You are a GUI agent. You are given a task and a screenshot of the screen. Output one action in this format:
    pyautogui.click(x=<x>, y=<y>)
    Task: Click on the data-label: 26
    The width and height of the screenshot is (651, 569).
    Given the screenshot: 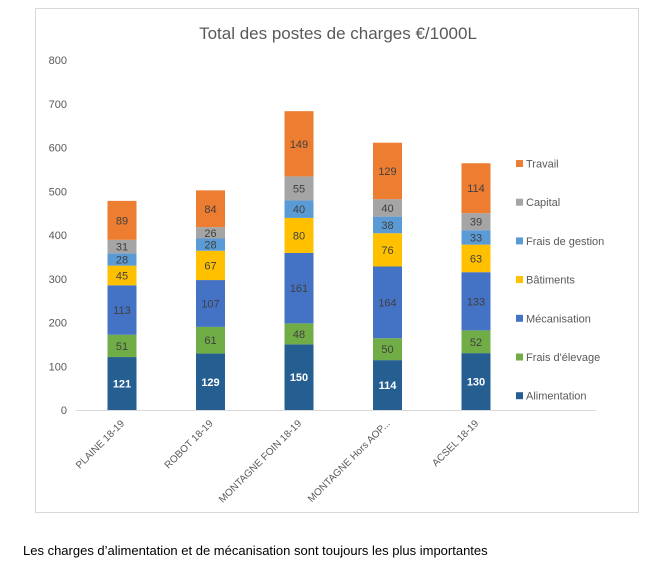 What is the action you would take?
    pyautogui.click(x=210, y=234)
    